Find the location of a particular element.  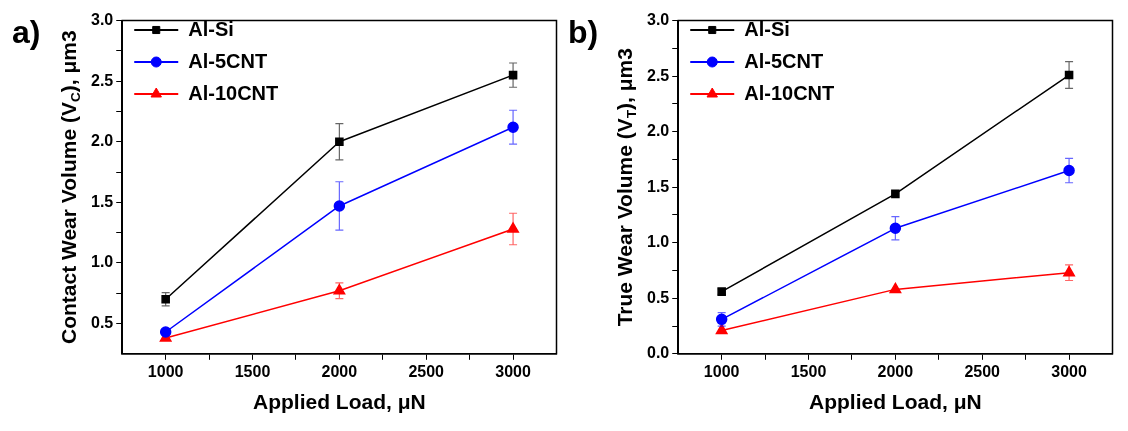

y-axis-title: Contact Wear Volume (VC), μm3 is located at coordinates (70, 187).